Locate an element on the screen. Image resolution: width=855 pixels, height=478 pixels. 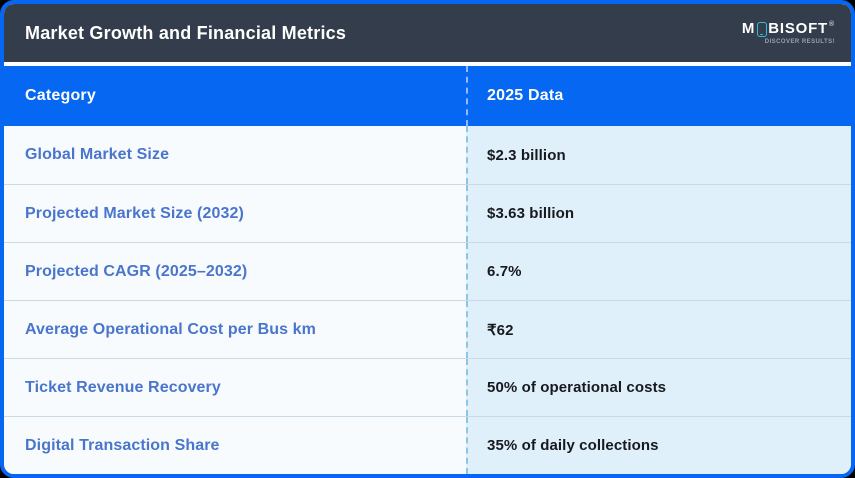
category-cell: Projected Market Size (2032) is located at coordinates (235, 213).